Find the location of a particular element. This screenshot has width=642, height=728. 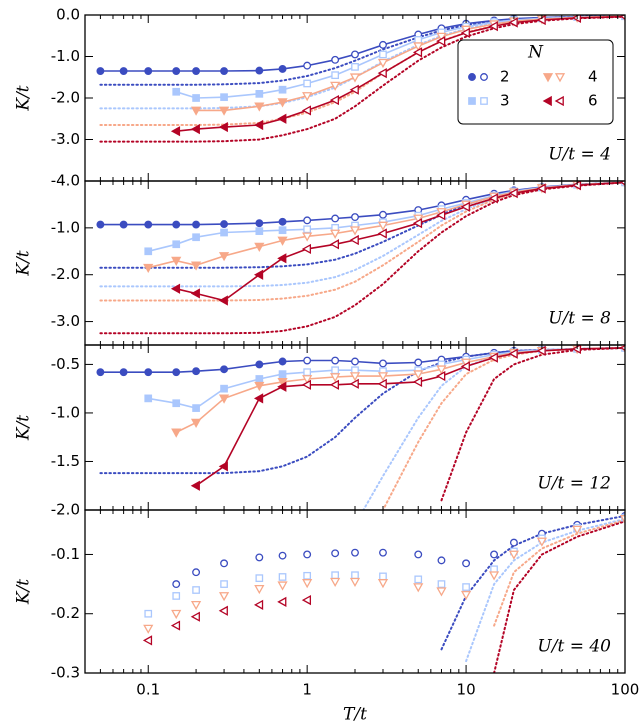

y-tick-label: -0.1 is located at coordinates (65, 554).